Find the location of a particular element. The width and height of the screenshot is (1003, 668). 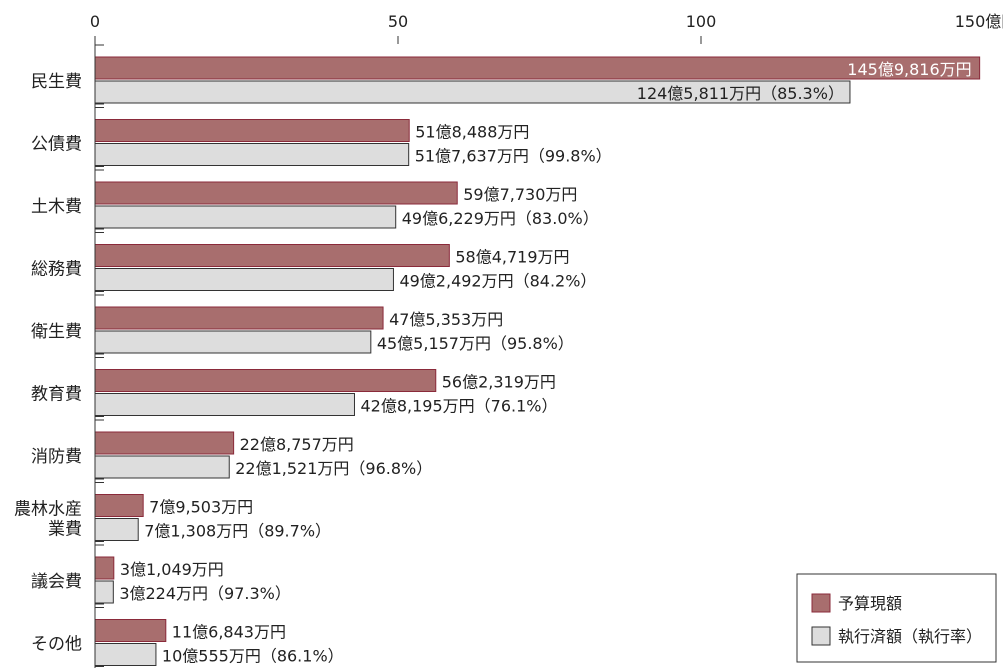

category-label: 総務費 is located at coordinates (56, 270).